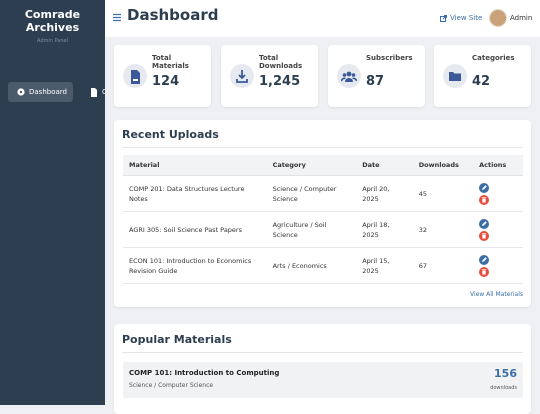  Describe the element at coordinates (117, 17) in the screenshot. I see `menu-icon` at that location.